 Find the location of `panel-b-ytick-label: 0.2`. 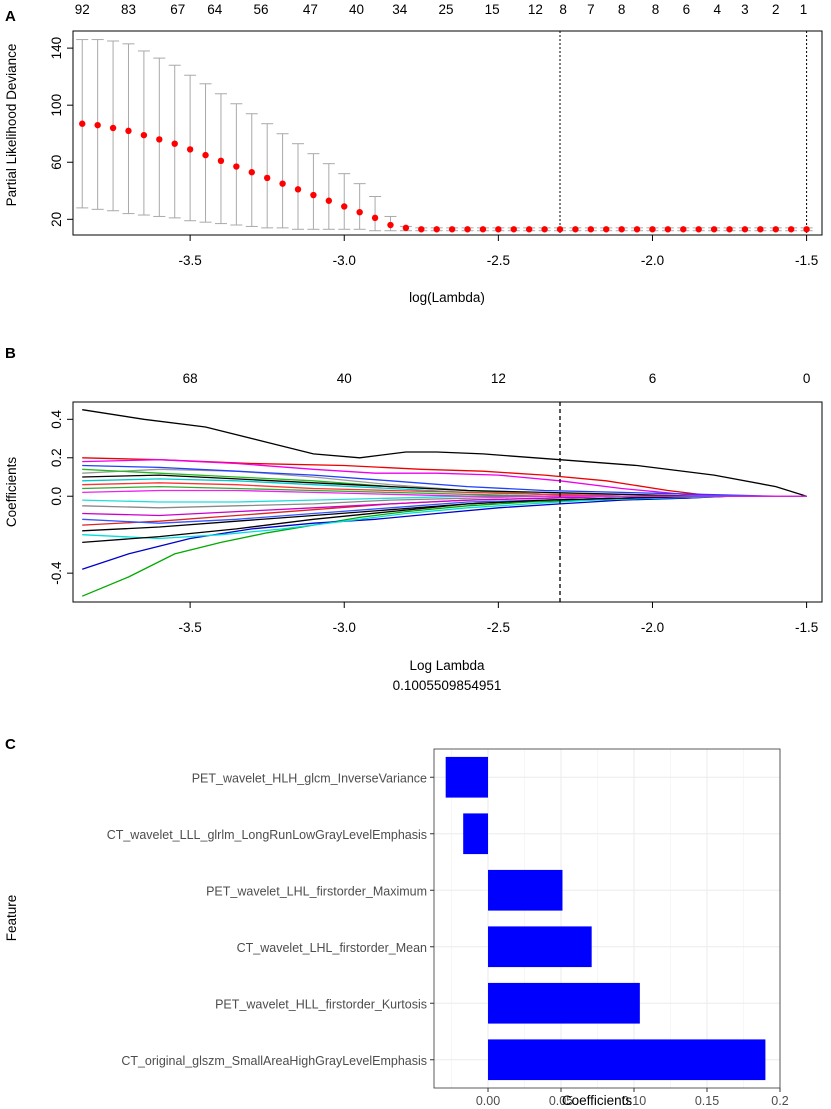

panel-b-ytick-label: 0.2 is located at coordinates (56, 457).